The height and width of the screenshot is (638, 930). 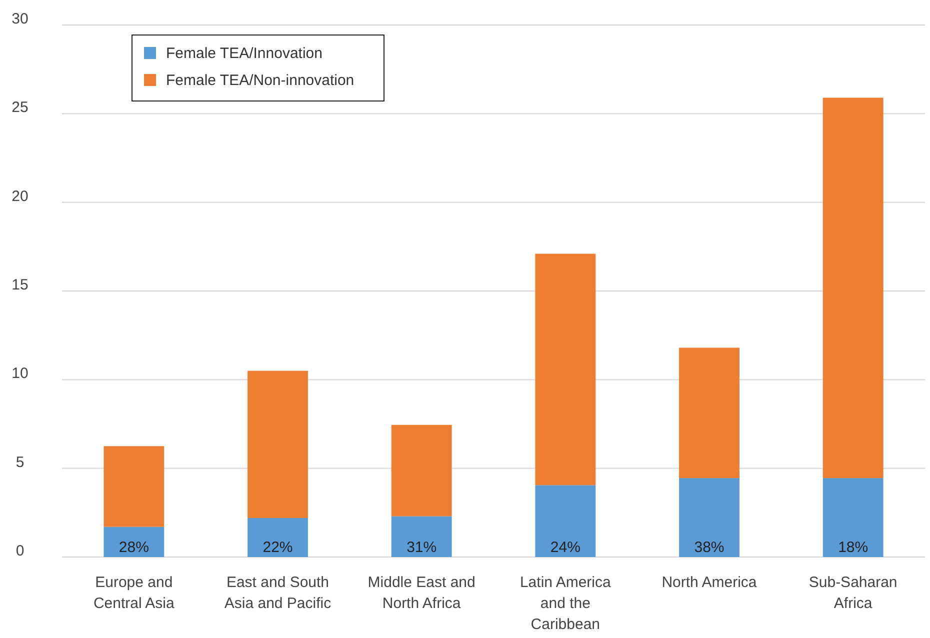 What do you see at coordinates (260, 80) in the screenshot?
I see `legend-label: Female TEA/Non-innovation` at bounding box center [260, 80].